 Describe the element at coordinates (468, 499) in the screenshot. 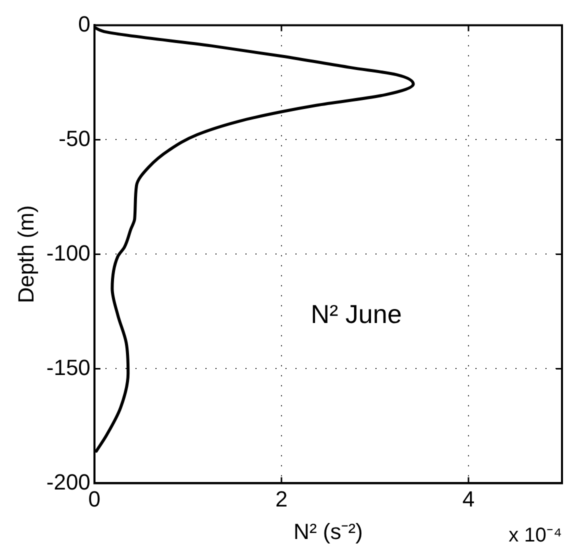

I see `x-tick-label: 4` at that location.